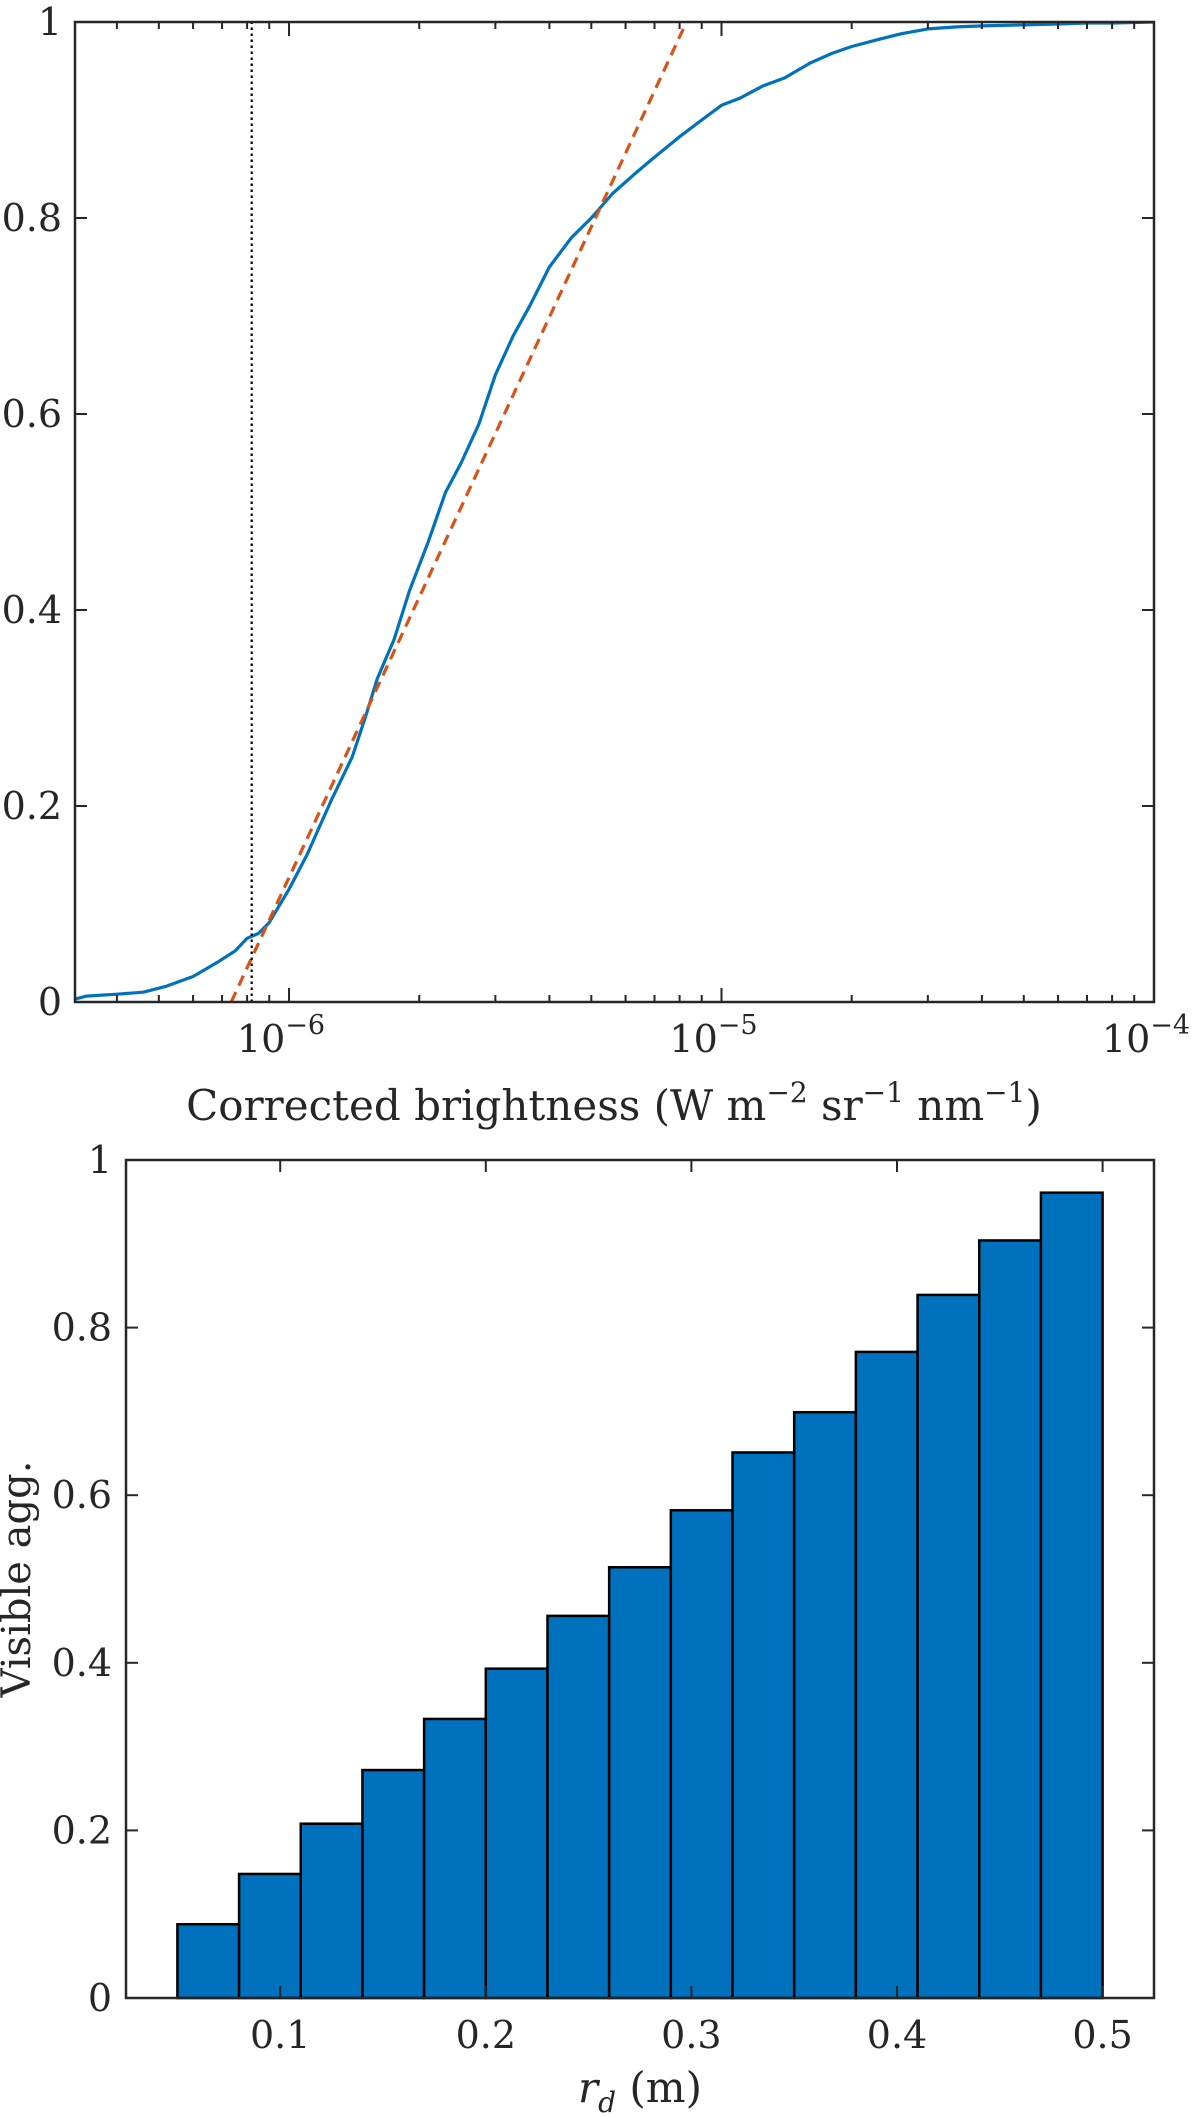 The height and width of the screenshot is (2117, 1200). I want to click on x-tick-label: 0.1, so click(280, 2035).